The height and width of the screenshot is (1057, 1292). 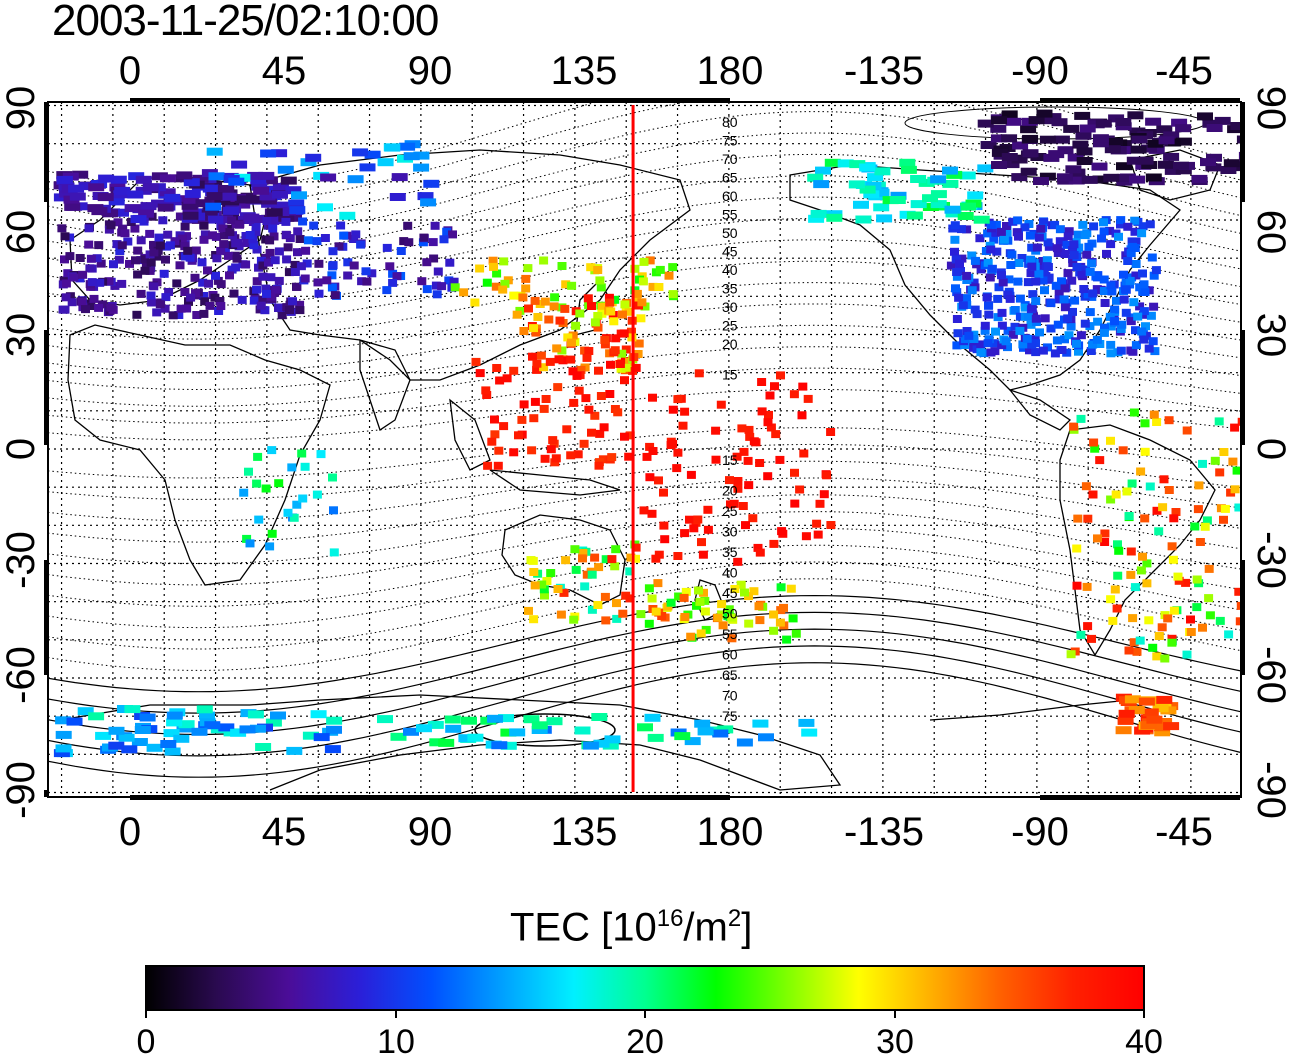 What do you see at coordinates (21, 335) in the screenshot?
I see `lat-tick-label-left: 30` at bounding box center [21, 335].